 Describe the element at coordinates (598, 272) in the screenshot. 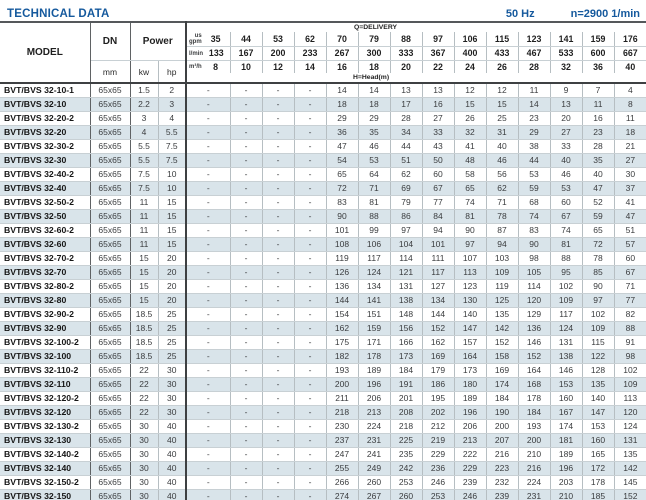

I see `head-value-cell: 85` at that location.